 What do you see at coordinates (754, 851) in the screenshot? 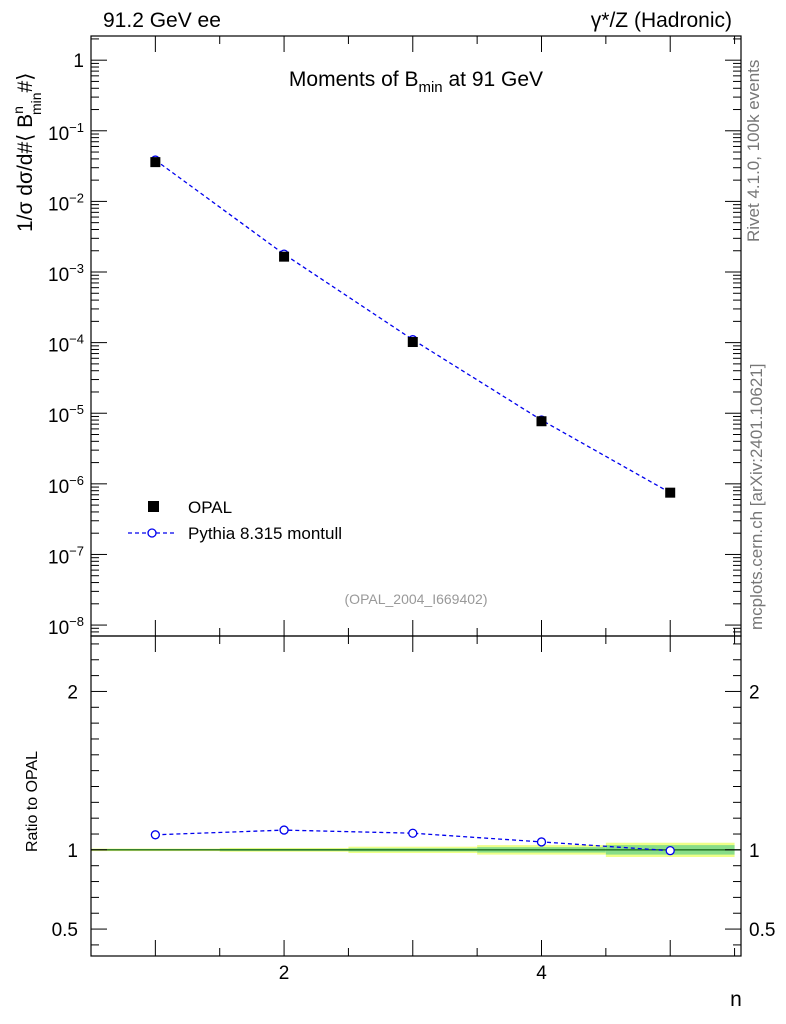
I see `ratio-y-tick-label-right: 1` at bounding box center [754, 851].